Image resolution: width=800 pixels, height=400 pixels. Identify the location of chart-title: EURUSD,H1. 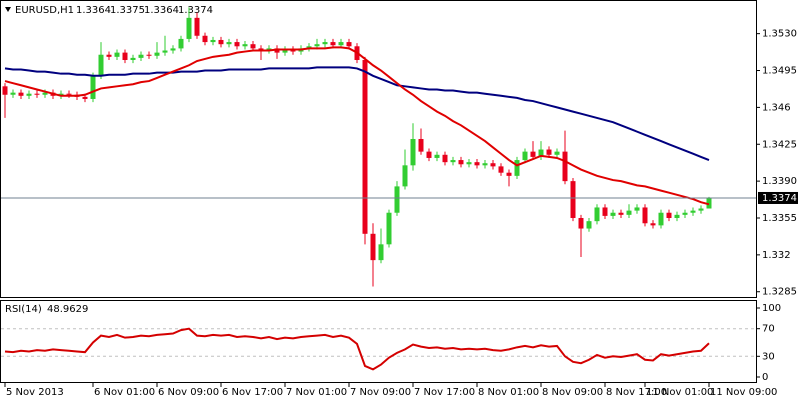
(44, 10).